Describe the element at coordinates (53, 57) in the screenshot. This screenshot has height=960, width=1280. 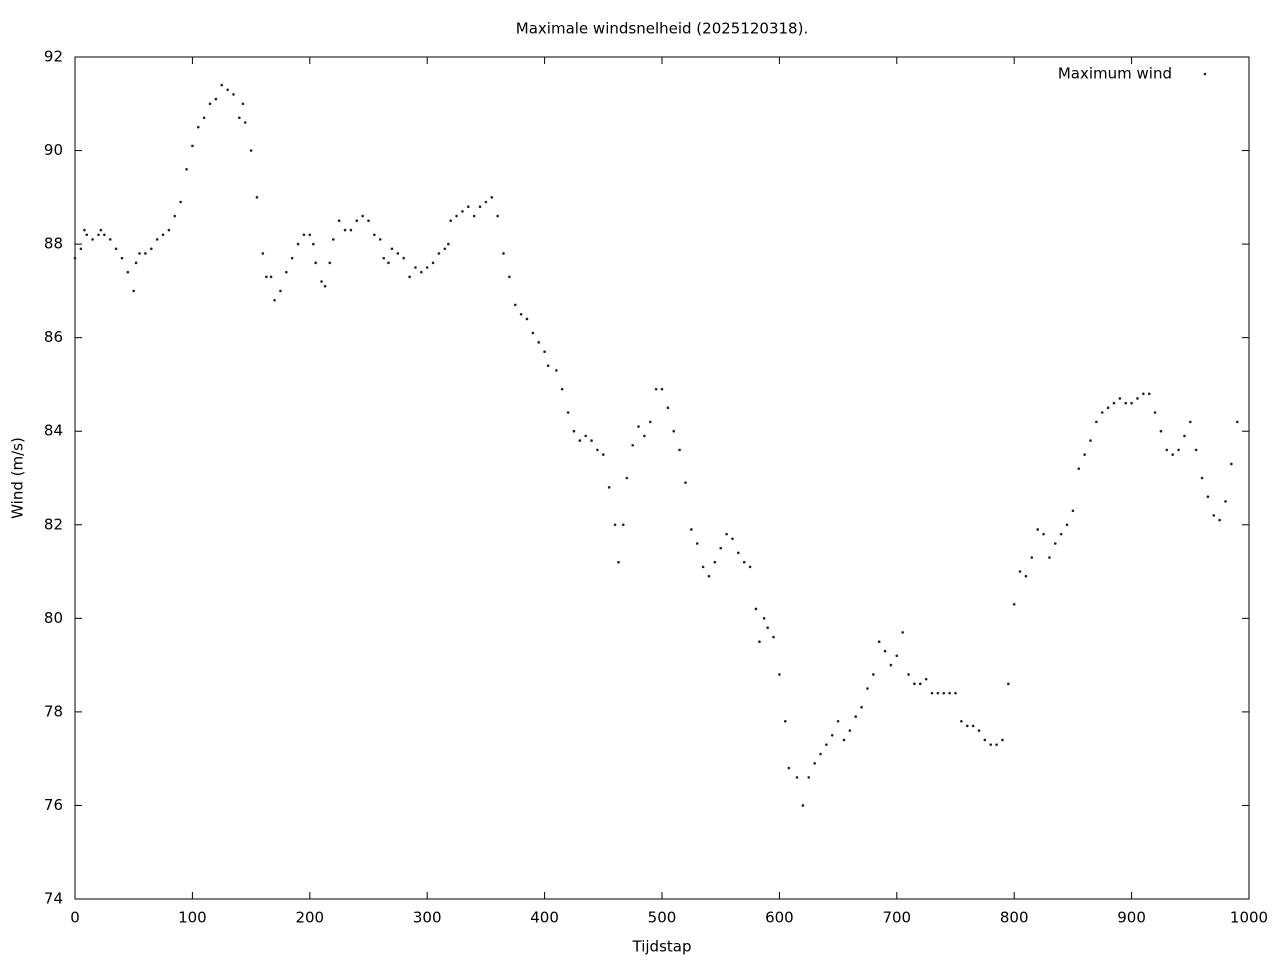
I see `y-tick-label: 92` at that location.